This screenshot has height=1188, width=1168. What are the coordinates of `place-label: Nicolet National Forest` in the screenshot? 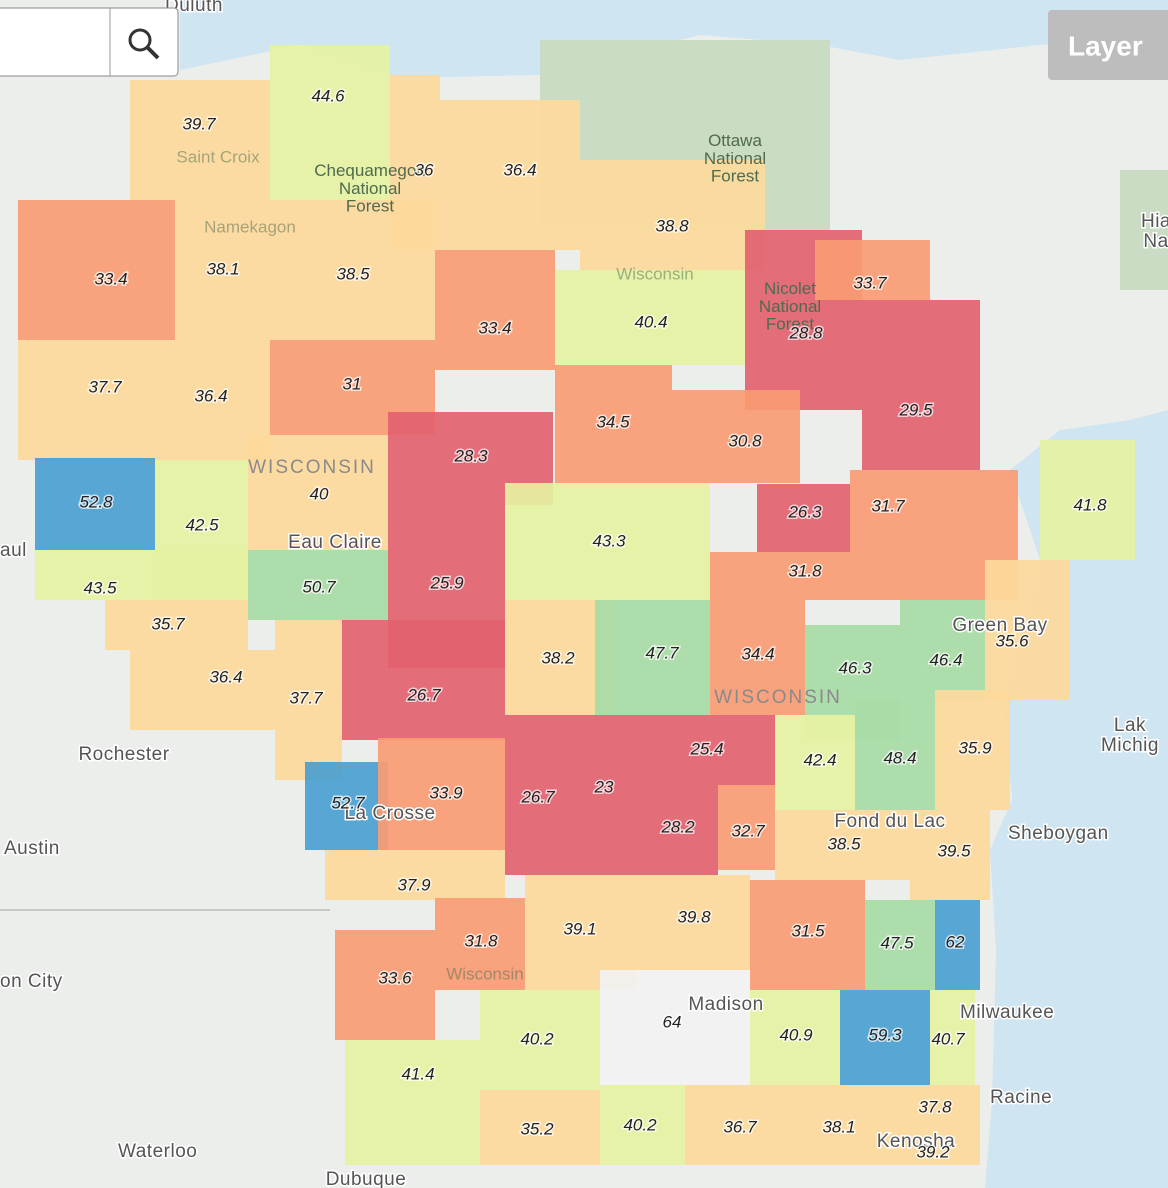 It's located at (790, 306).